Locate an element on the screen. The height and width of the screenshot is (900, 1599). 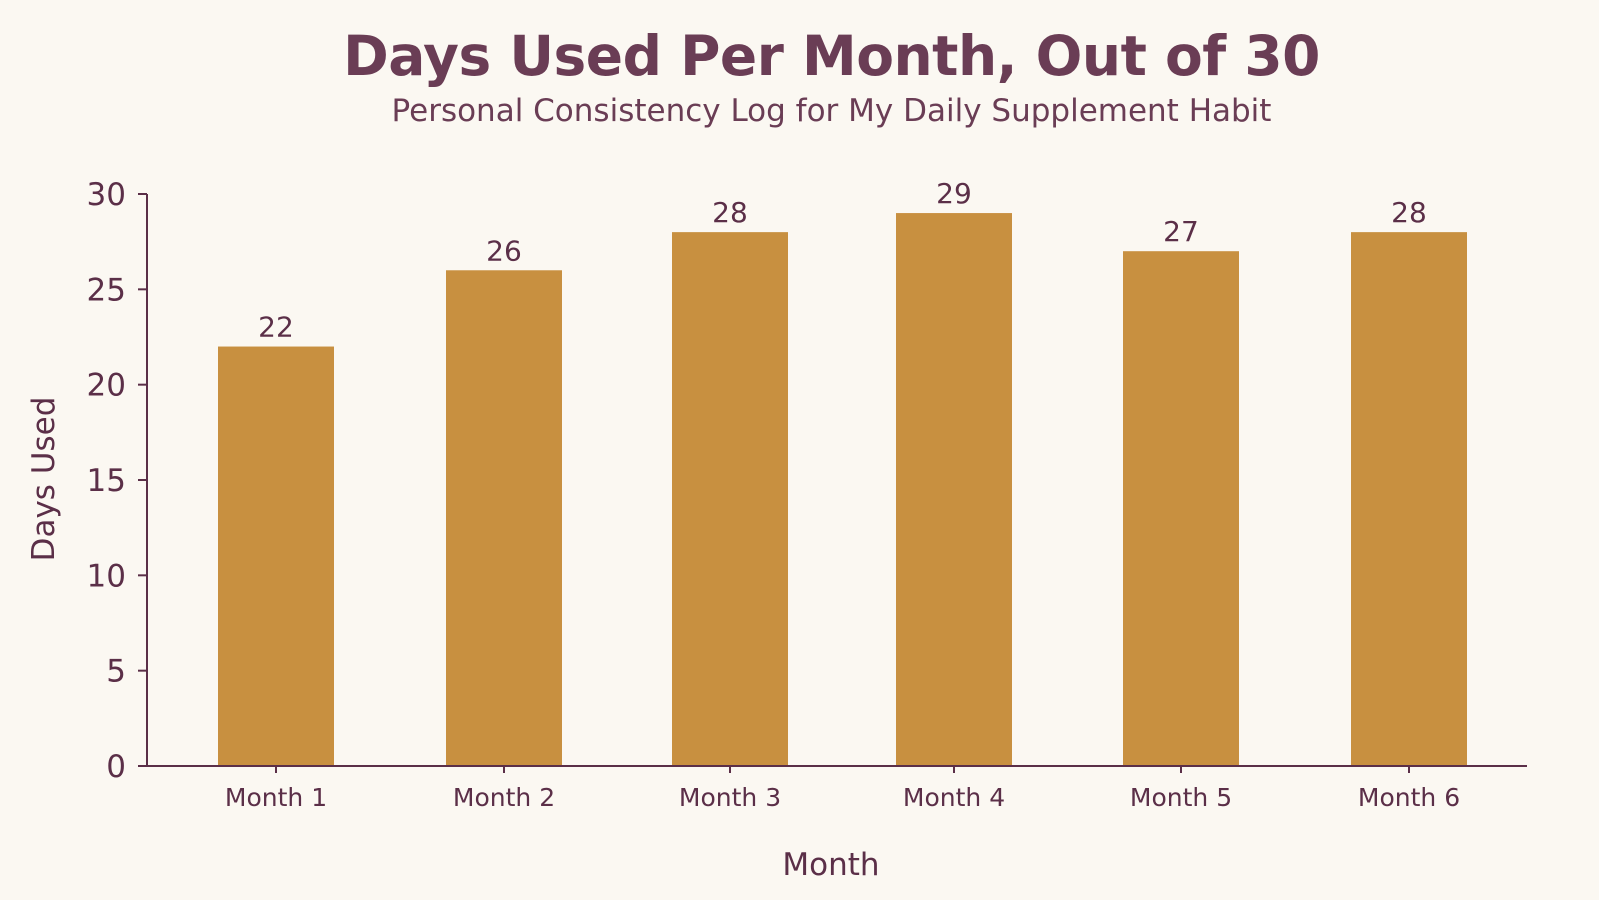
y-tick-label: 30 is located at coordinates (106, 195).